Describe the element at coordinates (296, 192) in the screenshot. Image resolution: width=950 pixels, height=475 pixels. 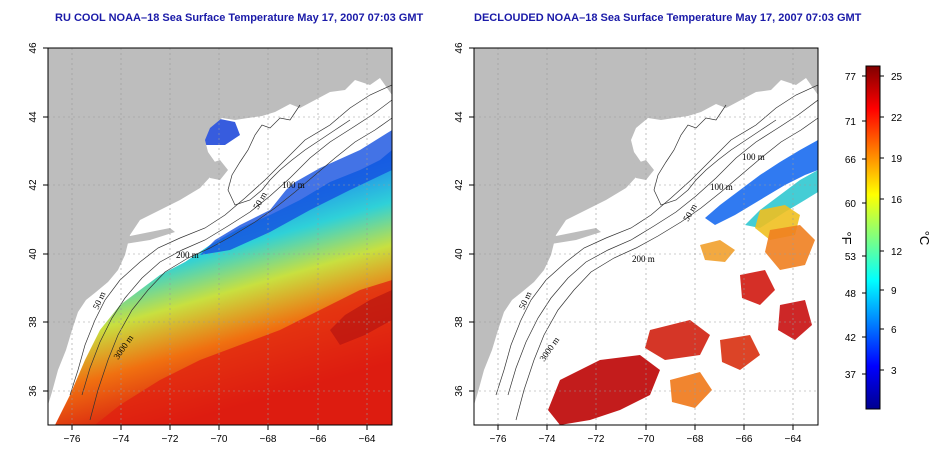
I see `left-shelf-band` at that location.